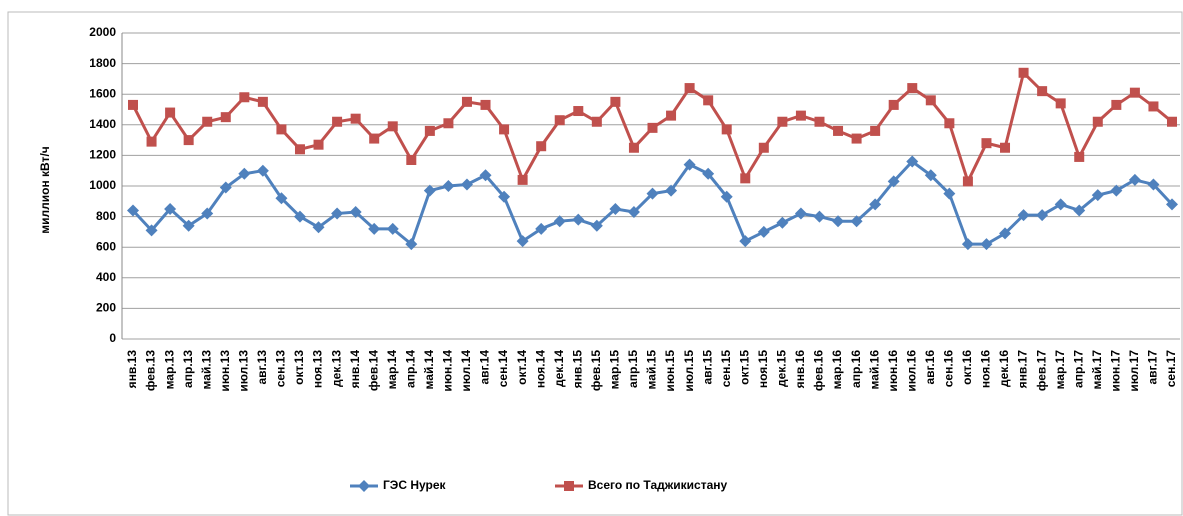 The image size is (1183, 516). What do you see at coordinates (689, 371) in the screenshot?
I see `x-tick-label: июл.15` at bounding box center [689, 371].